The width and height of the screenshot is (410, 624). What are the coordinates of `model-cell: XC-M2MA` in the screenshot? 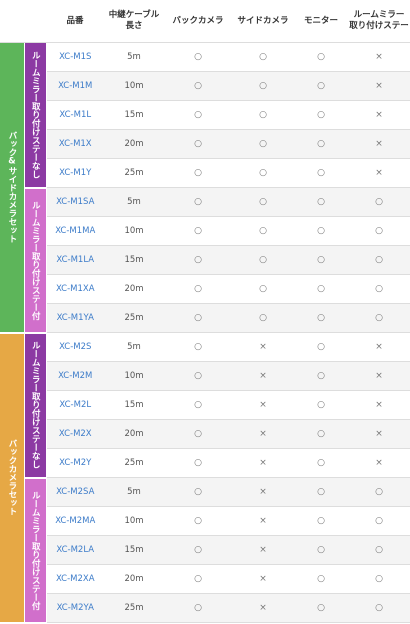 It's located at (75, 521).